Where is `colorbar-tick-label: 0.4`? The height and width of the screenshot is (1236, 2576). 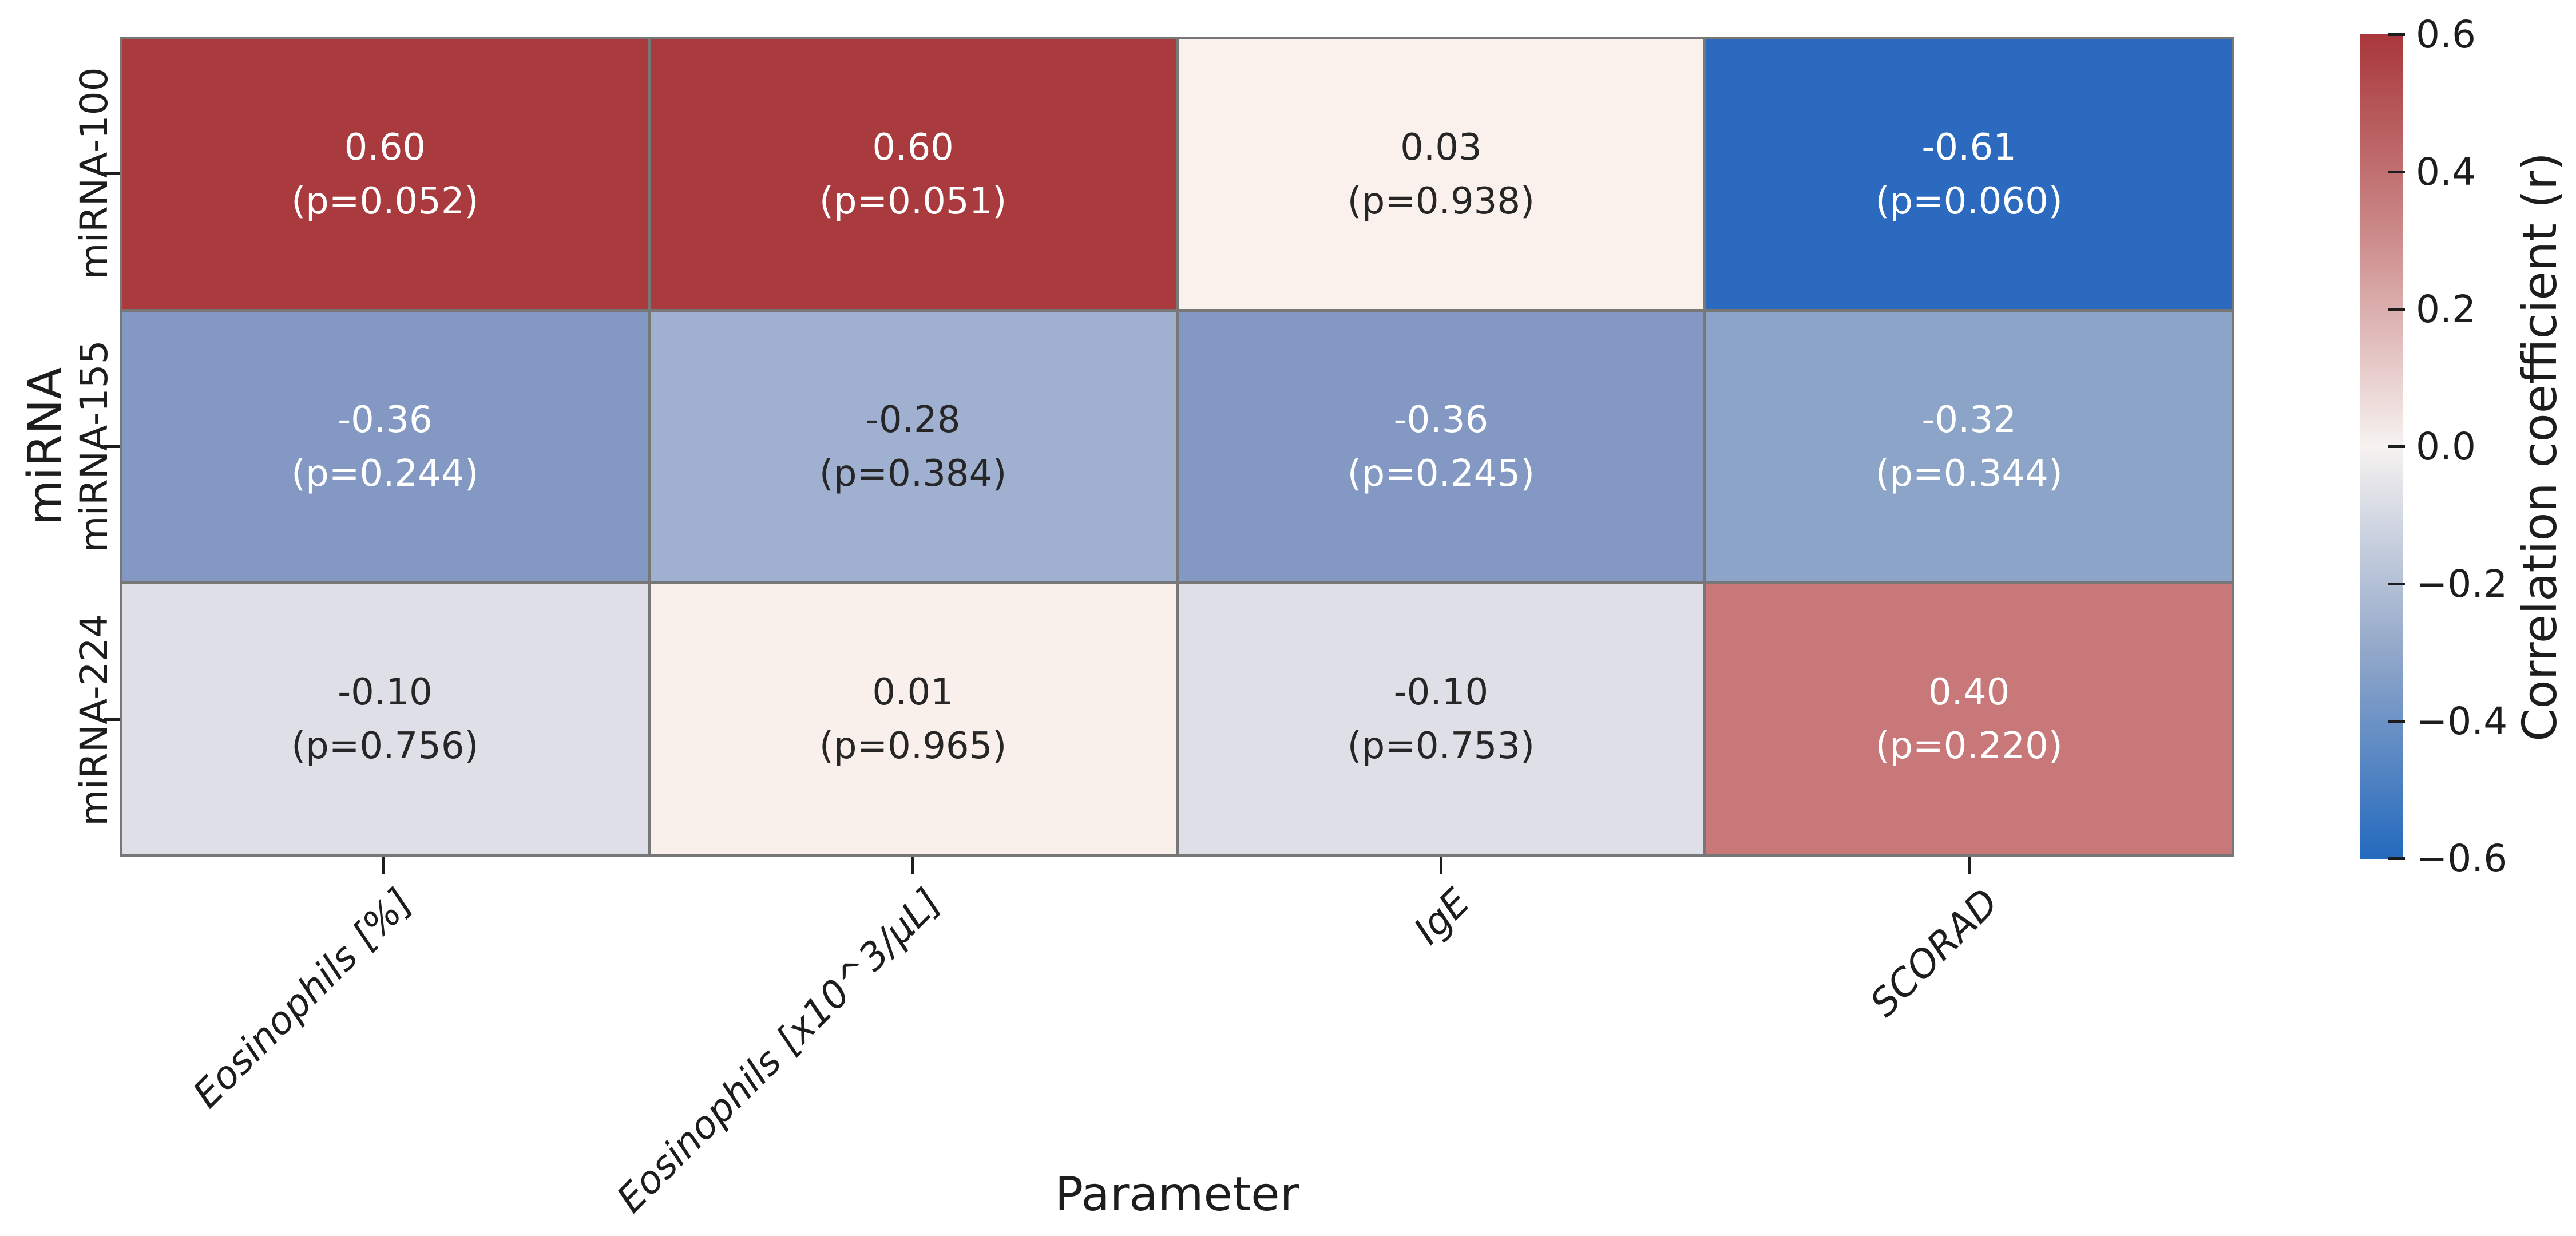 colorbar-tick-label: 0.4 is located at coordinates (2446, 172).